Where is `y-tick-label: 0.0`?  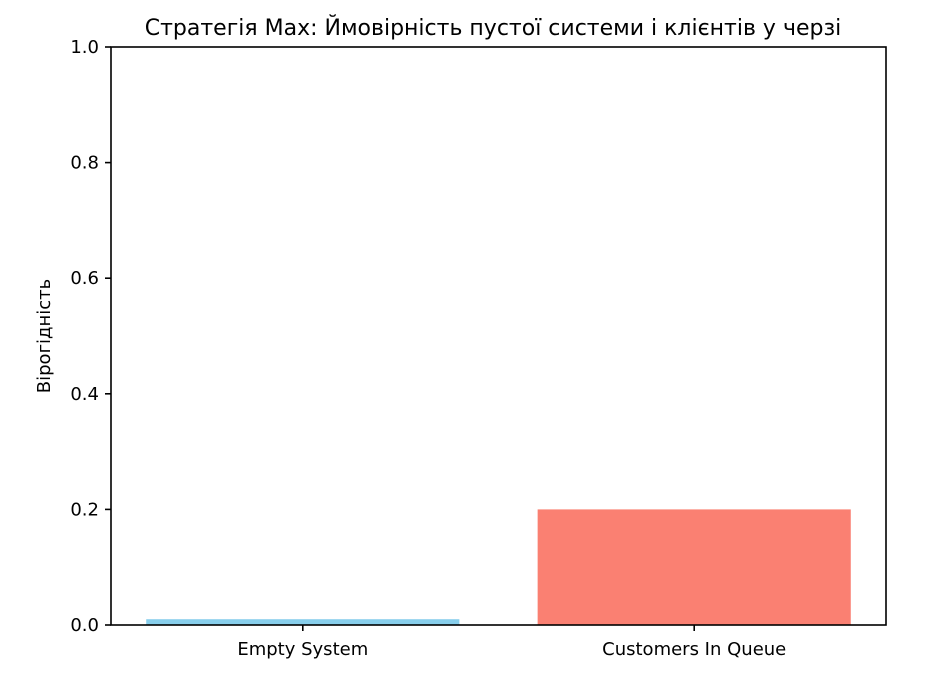
y-tick-label: 0.0 is located at coordinates (84, 625).